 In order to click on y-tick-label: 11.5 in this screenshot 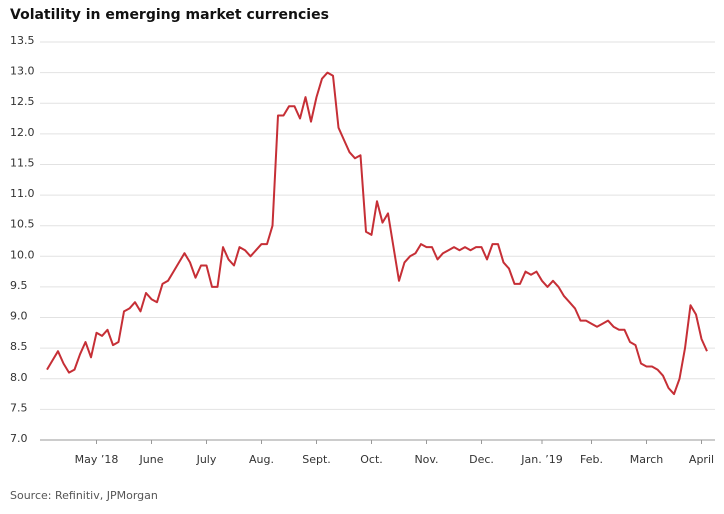, I will do `click(22, 162)`.